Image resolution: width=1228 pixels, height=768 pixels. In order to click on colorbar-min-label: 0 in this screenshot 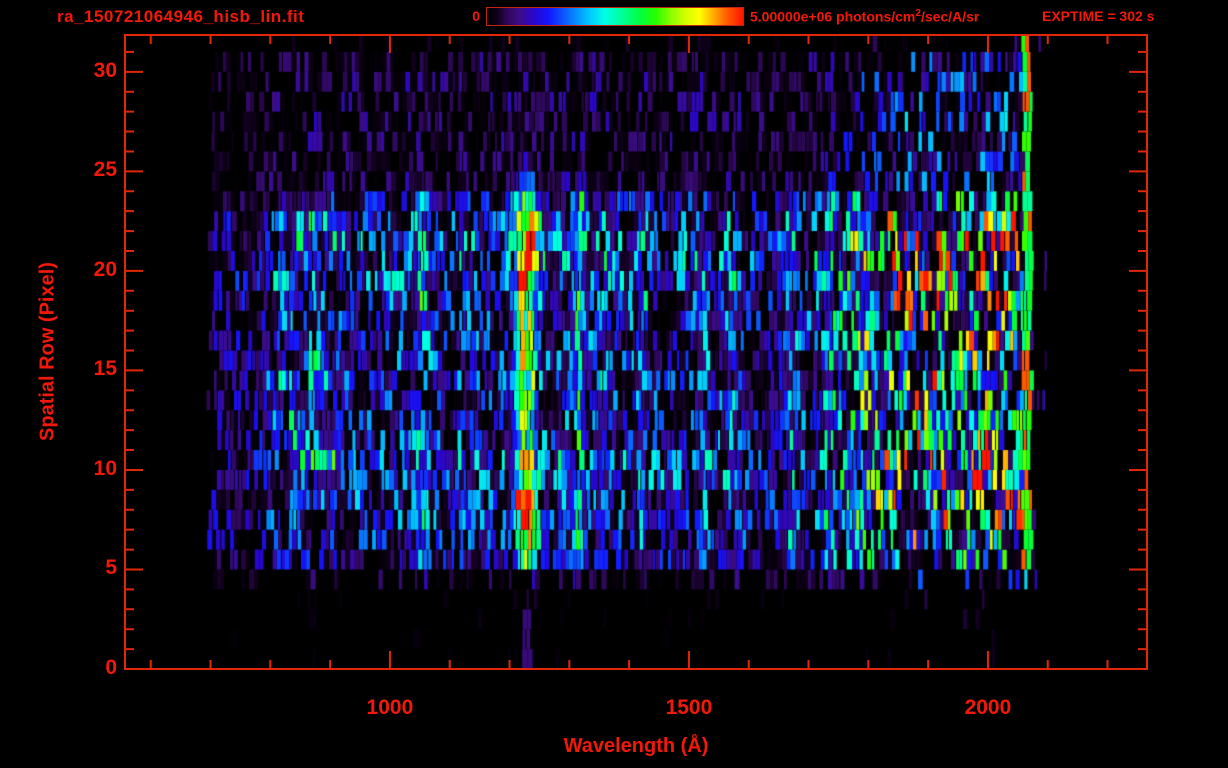, I will do `click(476, 16)`.